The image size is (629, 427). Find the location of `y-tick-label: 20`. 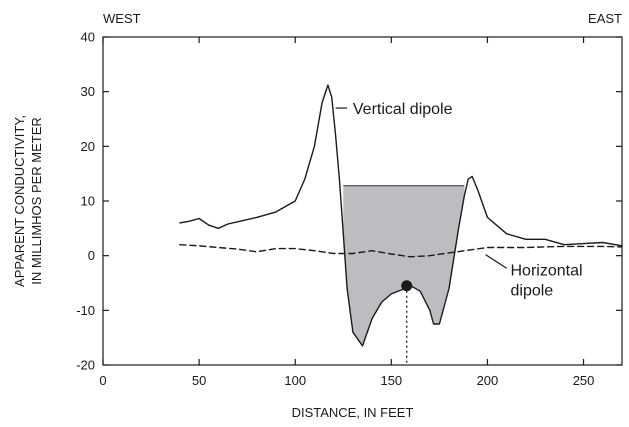

y-tick-label: 20 is located at coordinates (88, 146).